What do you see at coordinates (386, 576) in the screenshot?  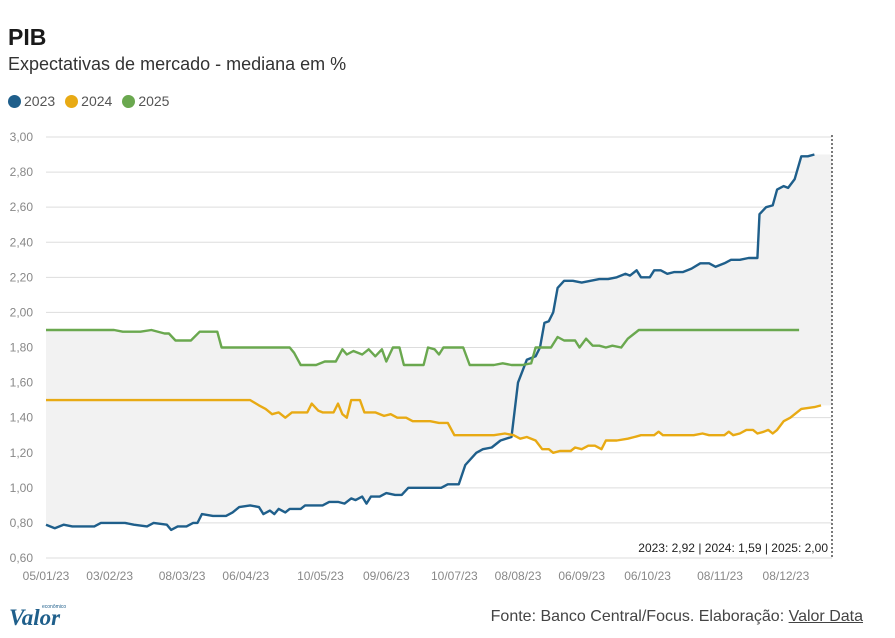 I see `x-tick-label: 09/06/23` at bounding box center [386, 576].